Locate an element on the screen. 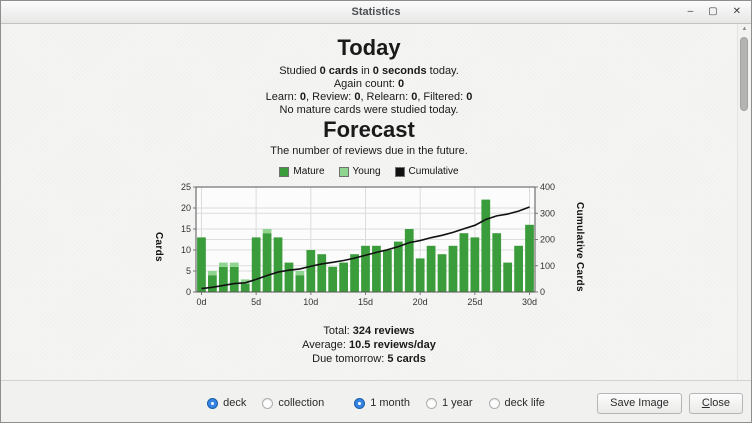 The height and width of the screenshot is (423, 752). svg-text: 200 is located at coordinates (547, 240).